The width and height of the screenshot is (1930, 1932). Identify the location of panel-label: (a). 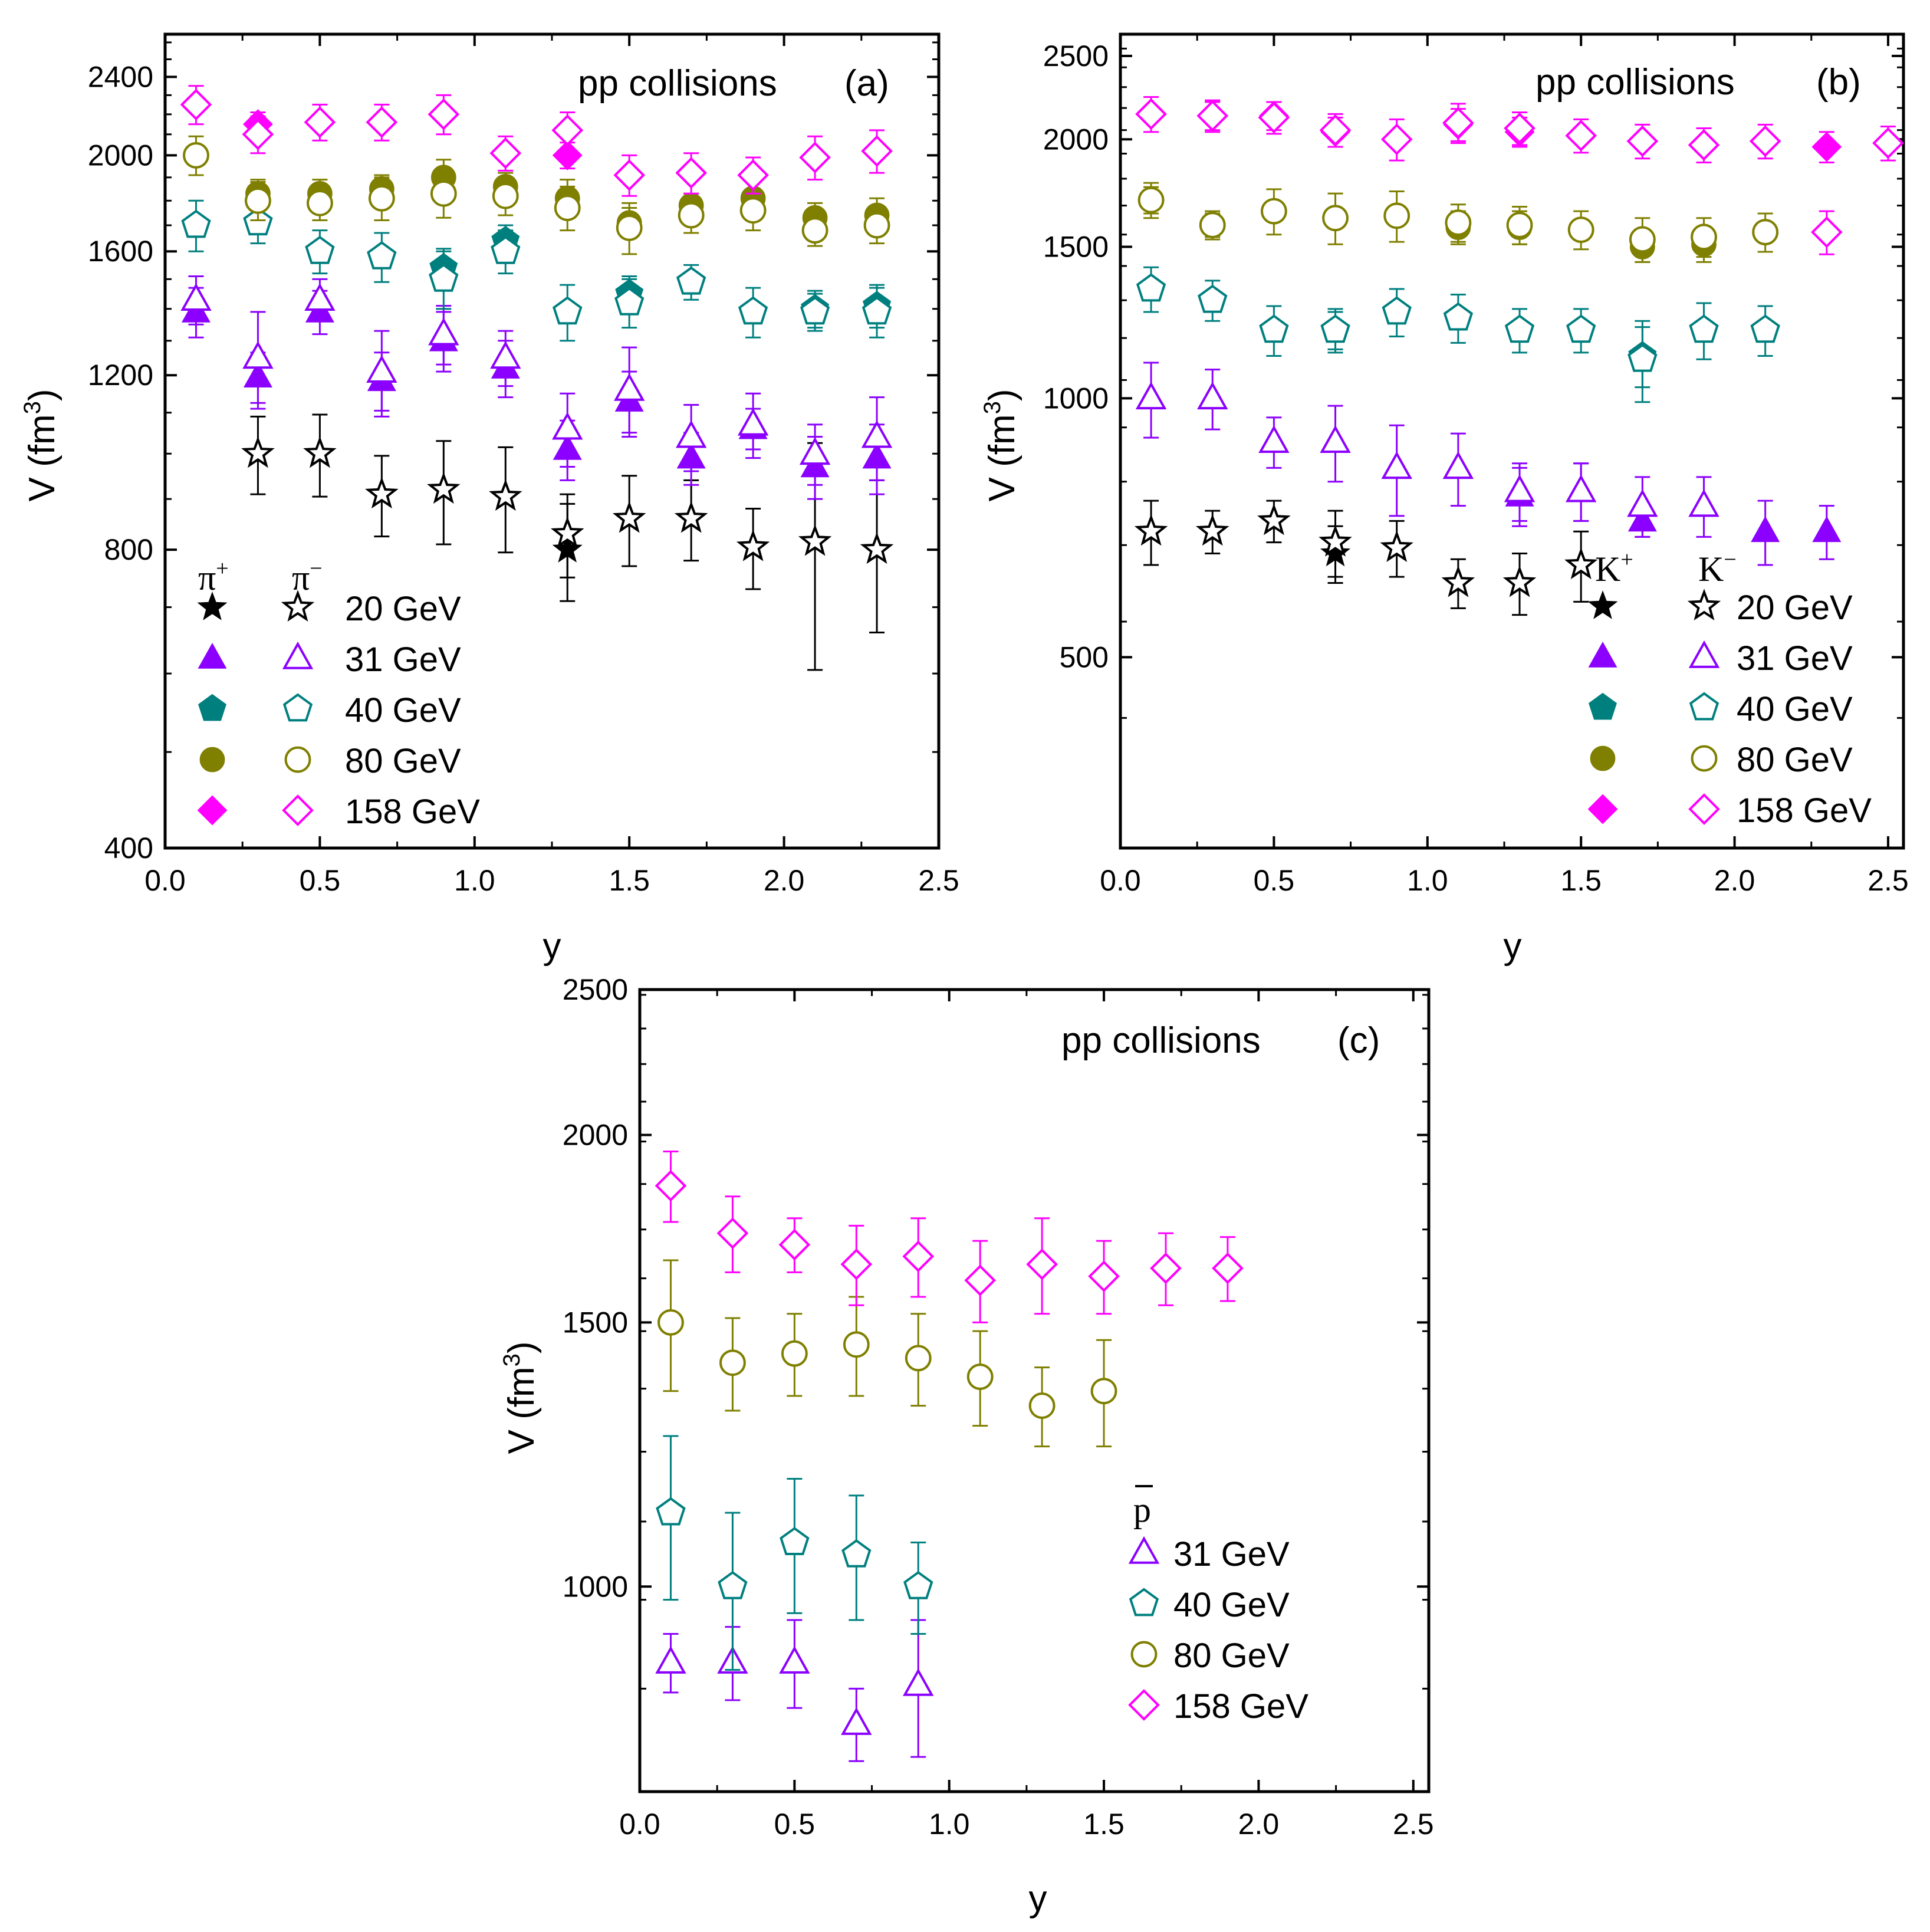
(867, 83).